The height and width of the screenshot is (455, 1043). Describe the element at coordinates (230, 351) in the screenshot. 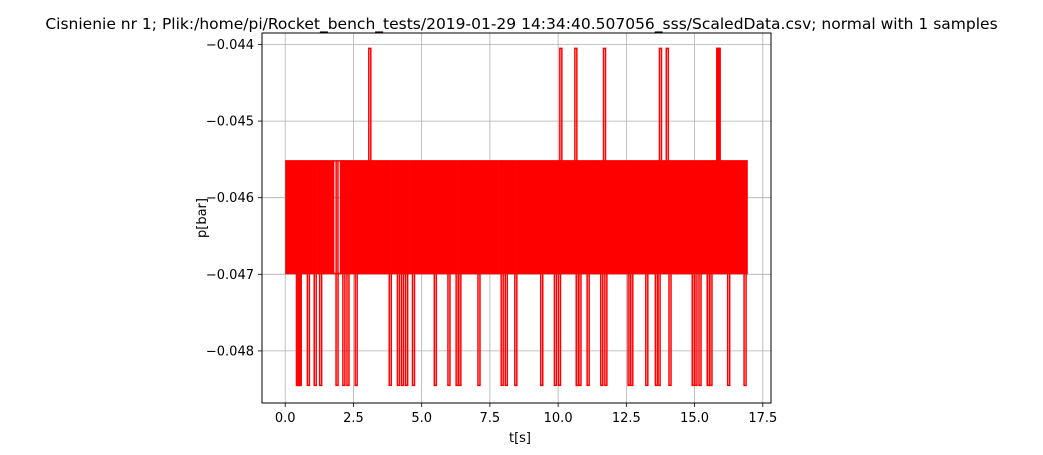

I see `y-tick-label: −0.048` at that location.